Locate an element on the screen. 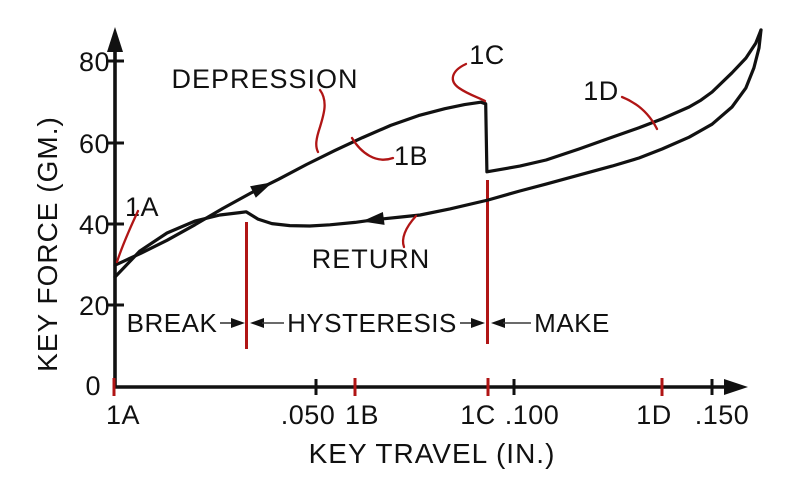 The width and height of the screenshot is (800, 492). y-tick-label-40: 40 is located at coordinates (94, 225).